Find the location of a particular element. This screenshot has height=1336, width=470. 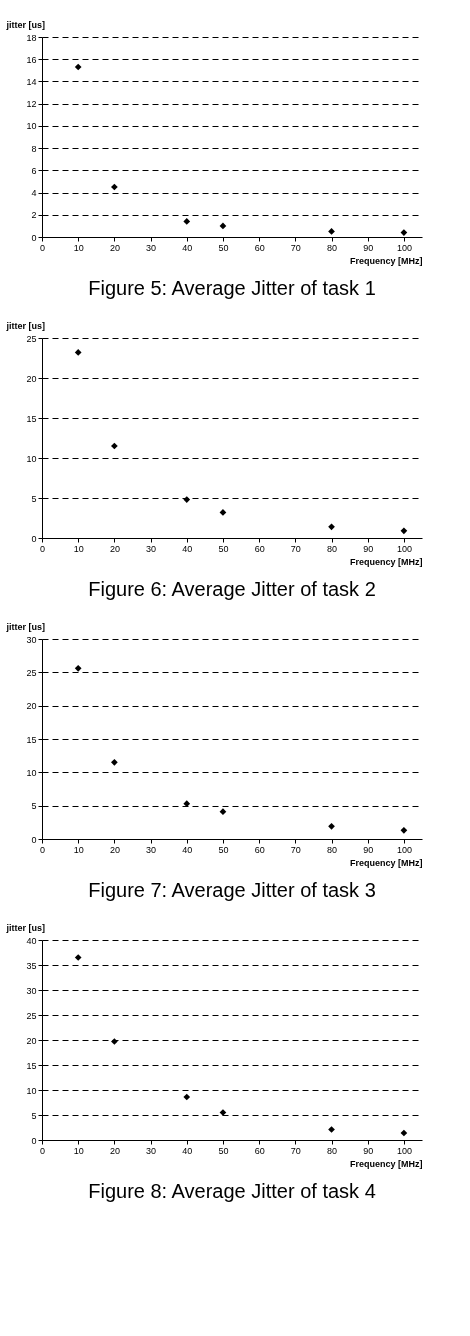

text: Figure 8: Average Jitter of task 4 is located at coordinates (232, 1191).